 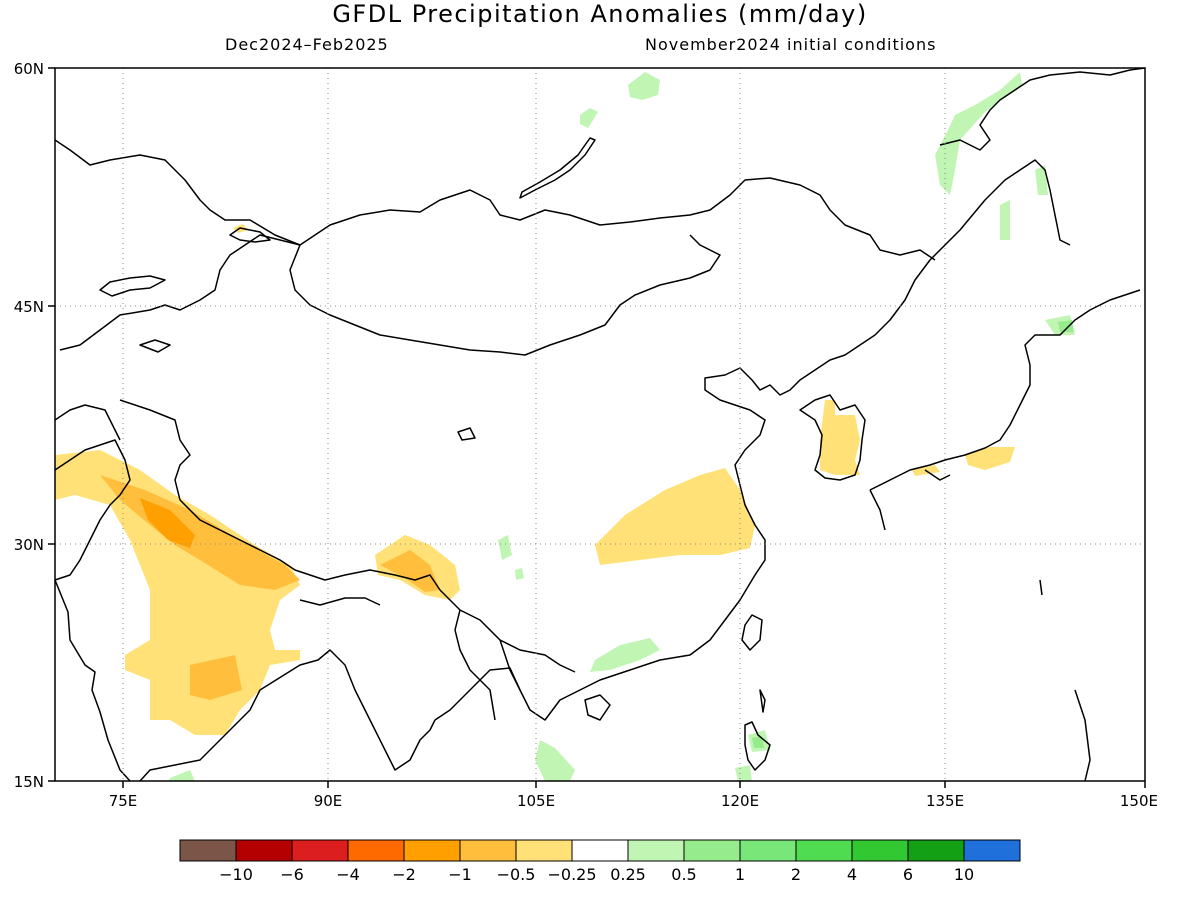 I want to click on anomaly-central-china, so click(x=675, y=516).